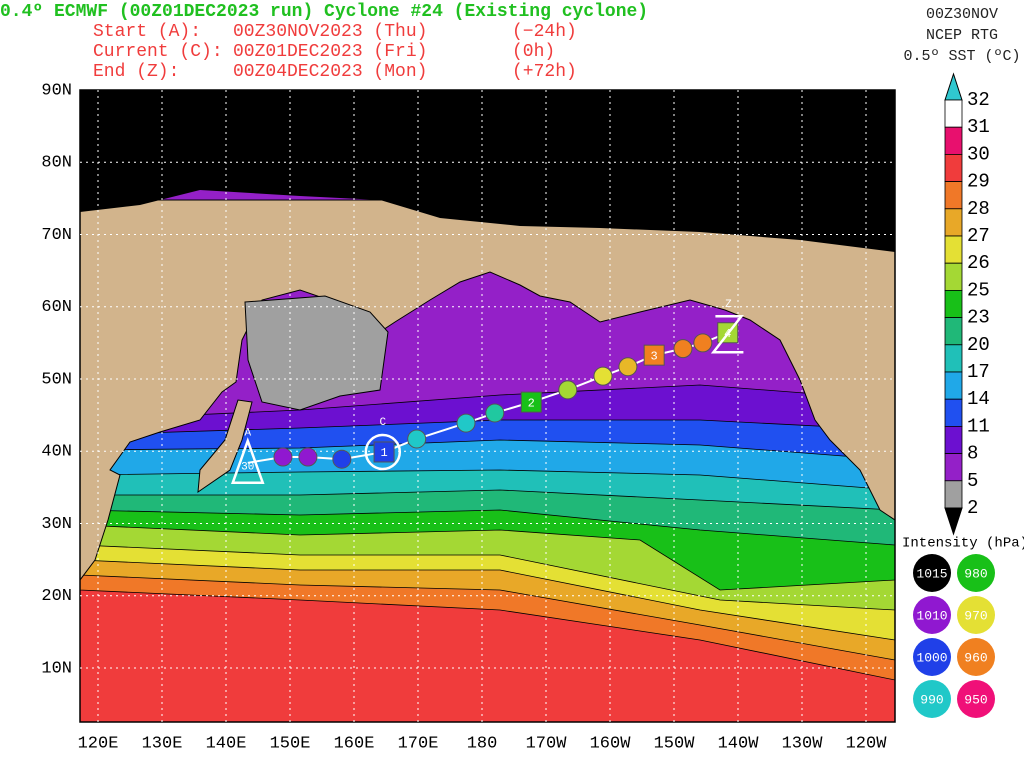  What do you see at coordinates (98, 743) in the screenshot?
I see `lon-label: 120E` at bounding box center [98, 743].